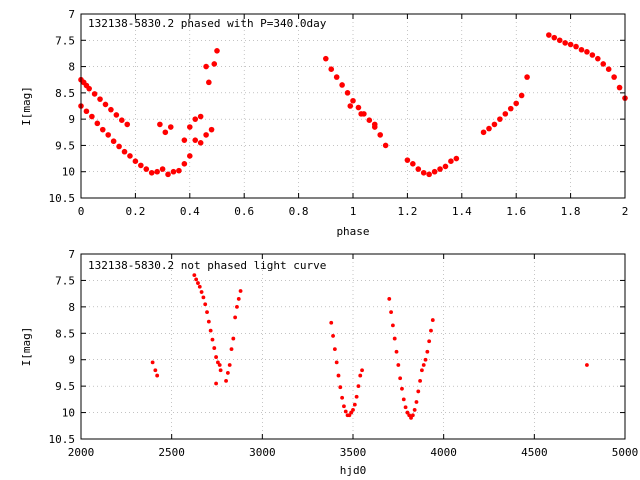  What do you see at coordinates (262, 452) in the screenshot?
I see `x-tick-label: 3000` at bounding box center [262, 452].